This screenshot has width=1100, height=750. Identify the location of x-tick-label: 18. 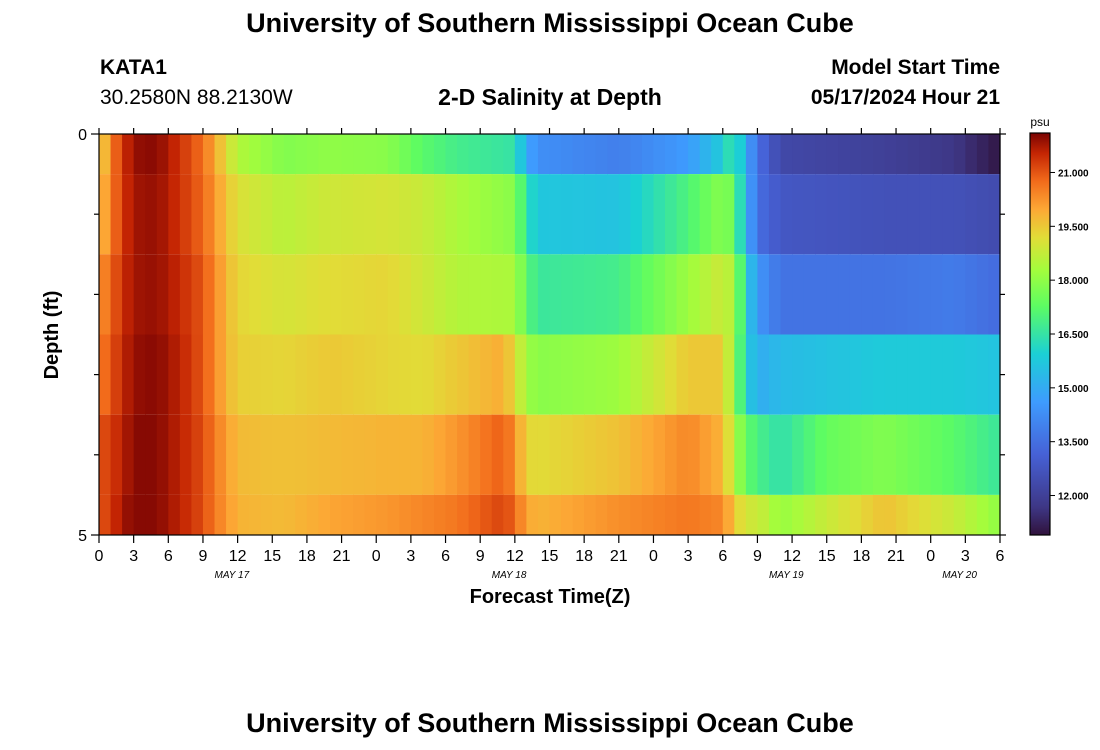
(307, 556).